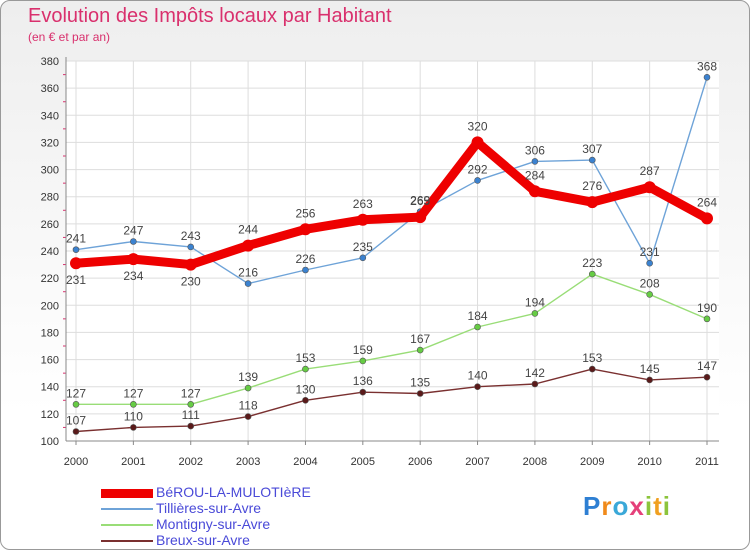  Describe the element at coordinates (707, 66) in the screenshot. I see `data-label: 368` at that location.